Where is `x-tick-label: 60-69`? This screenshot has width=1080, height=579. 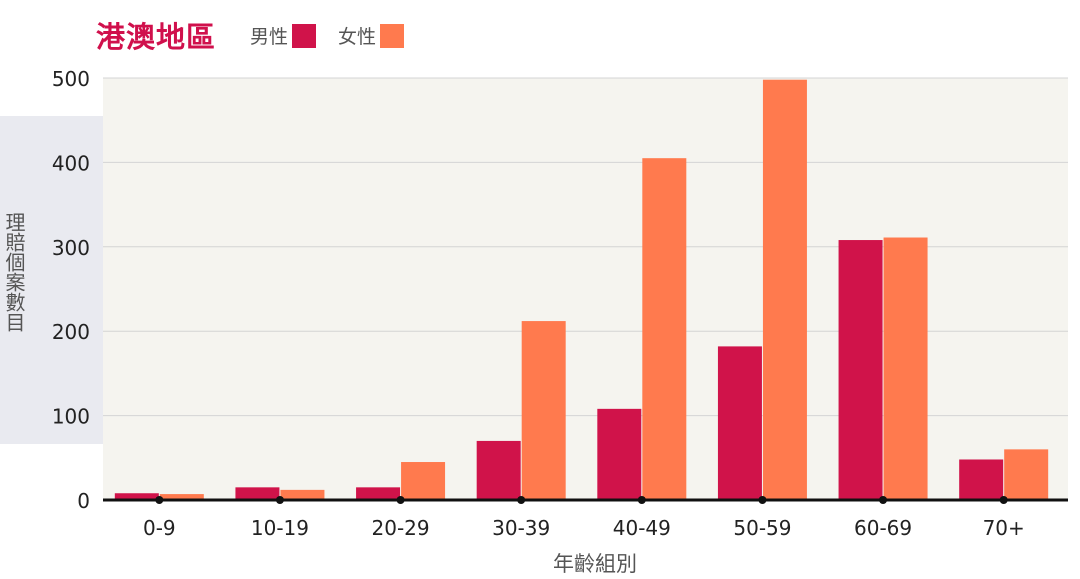
x-tick-label: 60-69 is located at coordinates (883, 528).